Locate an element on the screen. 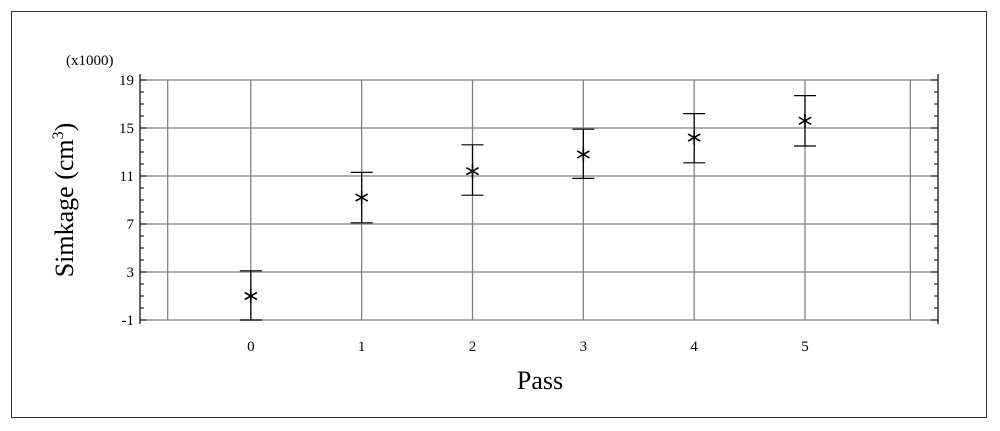 The width and height of the screenshot is (1000, 431). x-tick-label: 4 is located at coordinates (694, 347).